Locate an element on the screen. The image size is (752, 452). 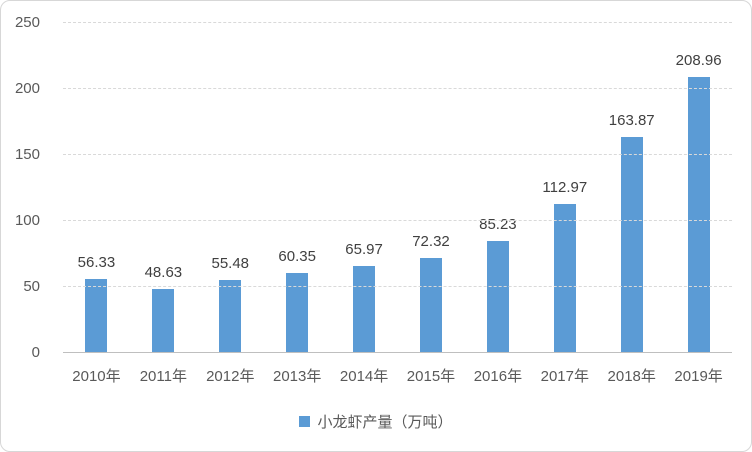
y-tick-label-250: 250 is located at coordinates (27, 22).